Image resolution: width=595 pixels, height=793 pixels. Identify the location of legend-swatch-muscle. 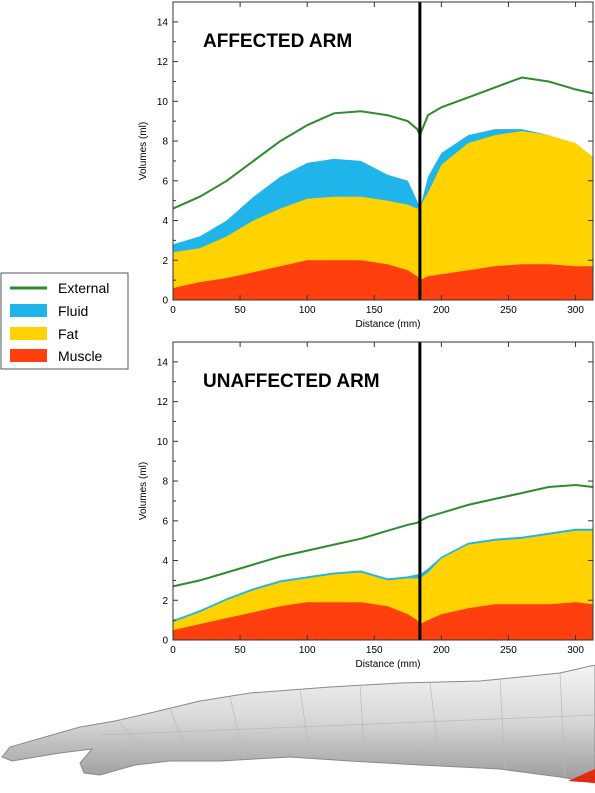
(28, 355).